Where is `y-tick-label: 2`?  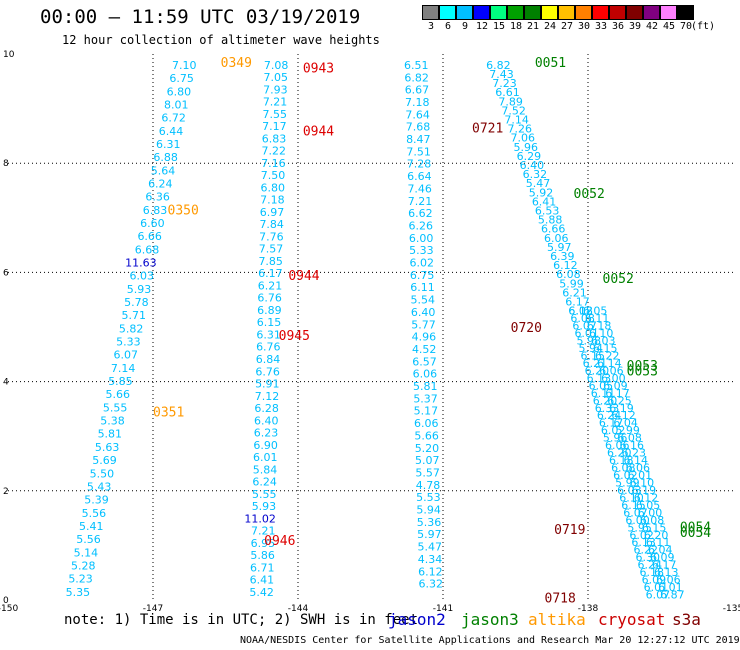 y-tick-label: 2 is located at coordinates (6, 492).